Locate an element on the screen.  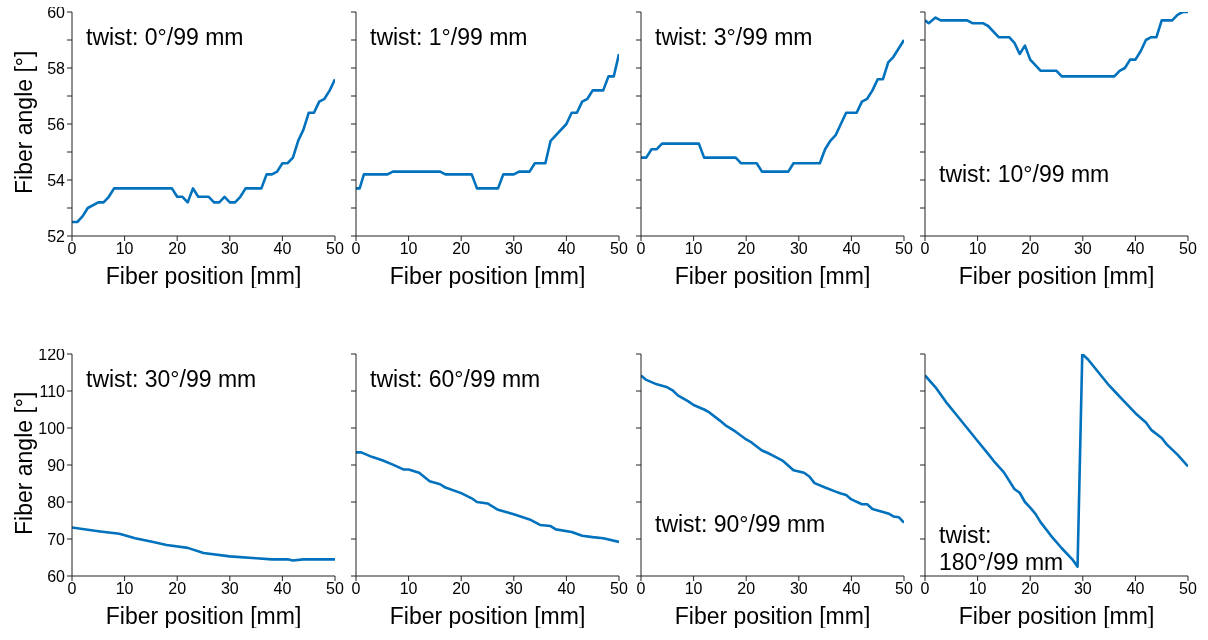
y-tick-label: 90 is located at coordinates (56, 465).